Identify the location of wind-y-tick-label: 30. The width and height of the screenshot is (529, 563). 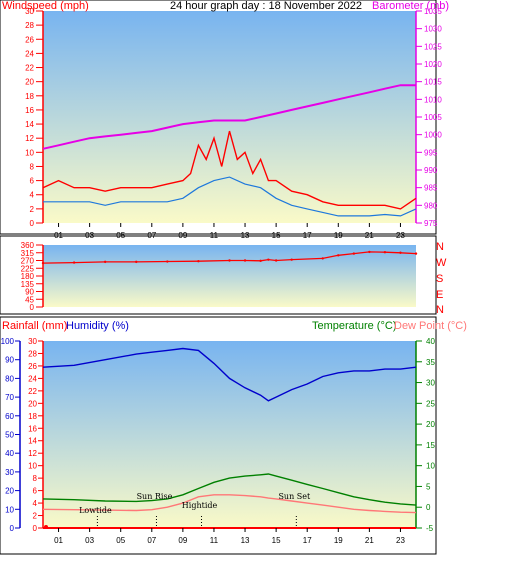
(29, 11).